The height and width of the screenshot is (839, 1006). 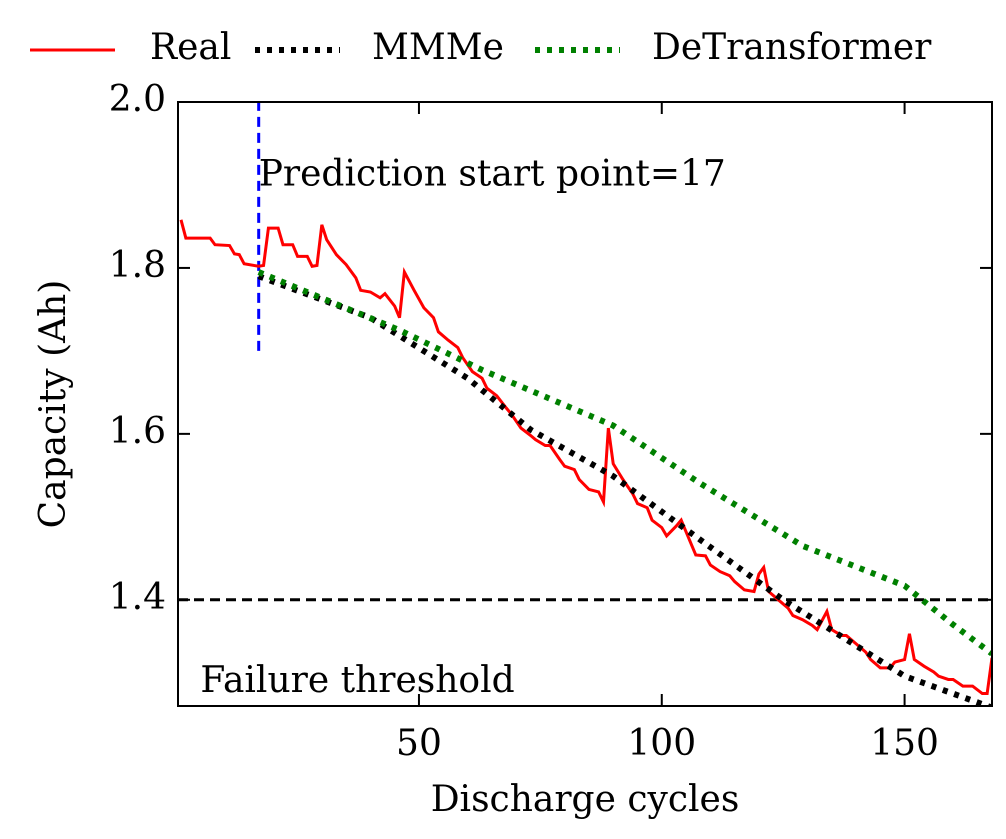 I want to click on x-tick-label: 100, so click(x=661, y=743).